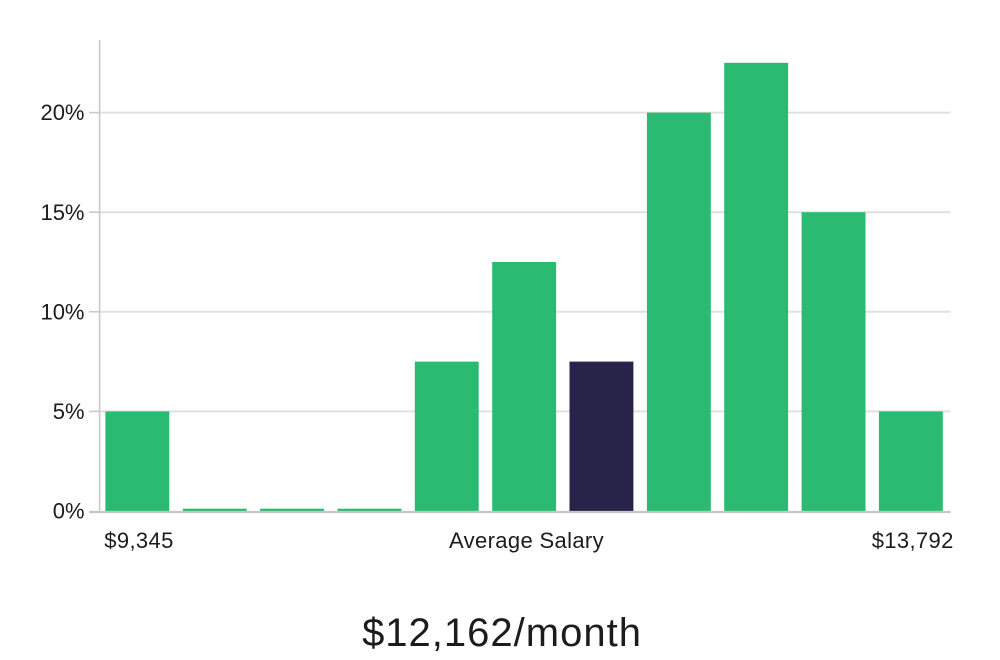  Describe the element at coordinates (69, 511) in the screenshot. I see `svg-text: 0%` at that location.